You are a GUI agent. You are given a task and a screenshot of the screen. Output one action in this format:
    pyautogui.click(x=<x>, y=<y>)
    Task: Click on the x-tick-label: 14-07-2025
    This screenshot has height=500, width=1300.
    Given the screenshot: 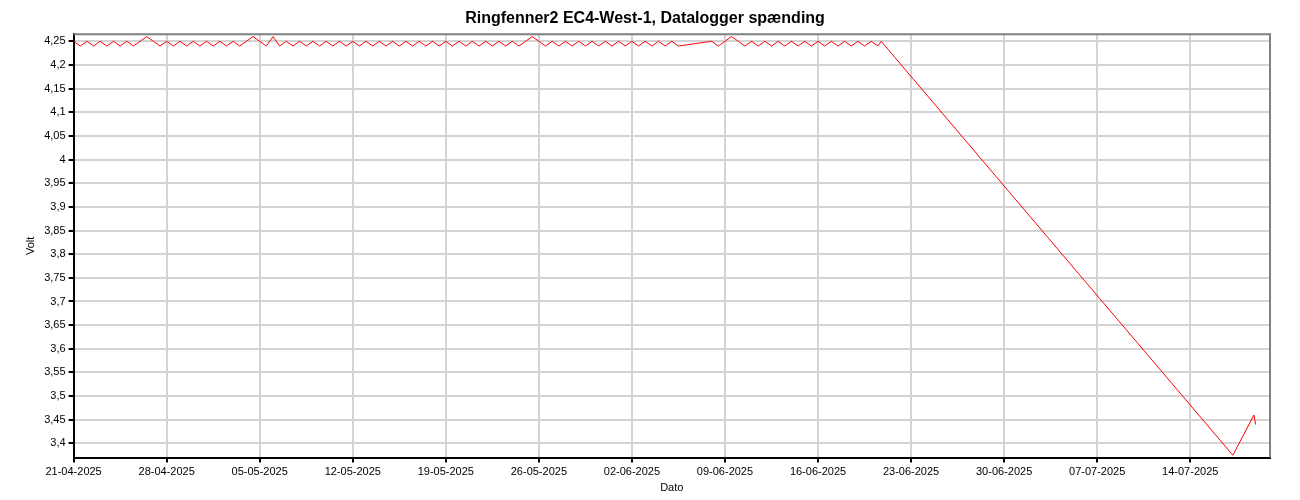 What is the action you would take?
    pyautogui.click(x=1190, y=471)
    